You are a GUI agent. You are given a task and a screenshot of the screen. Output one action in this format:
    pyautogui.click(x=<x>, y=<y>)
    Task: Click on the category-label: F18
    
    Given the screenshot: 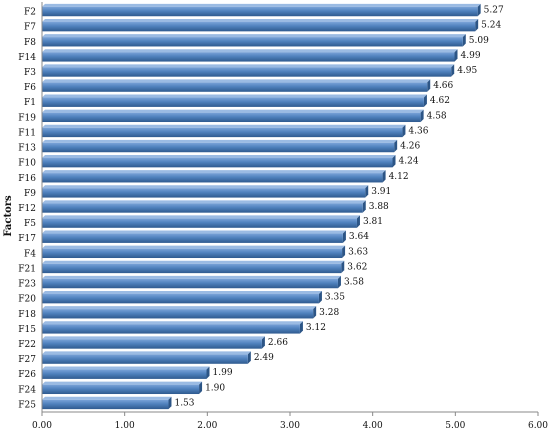 What is the action you would take?
    pyautogui.click(x=27, y=315)
    